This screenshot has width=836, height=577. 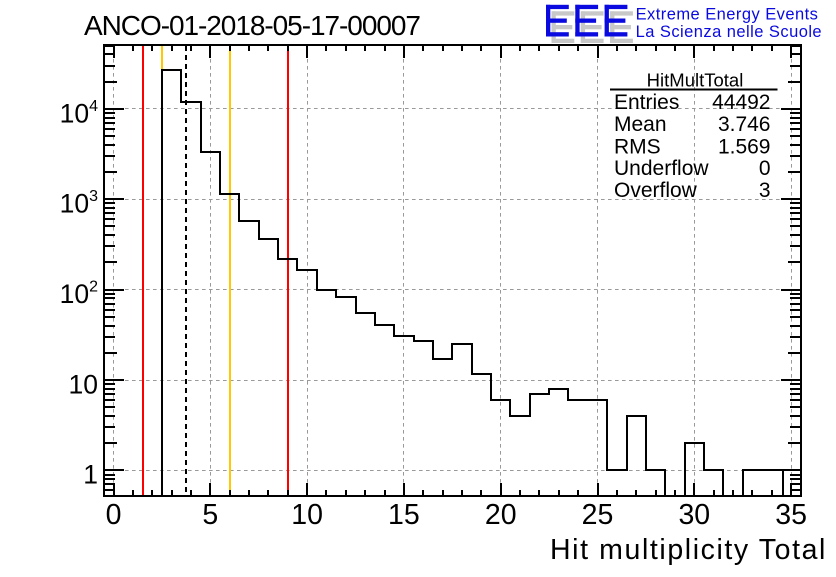 What do you see at coordinates (656, 190) in the screenshot?
I see `svg-text: Overflow` at bounding box center [656, 190].